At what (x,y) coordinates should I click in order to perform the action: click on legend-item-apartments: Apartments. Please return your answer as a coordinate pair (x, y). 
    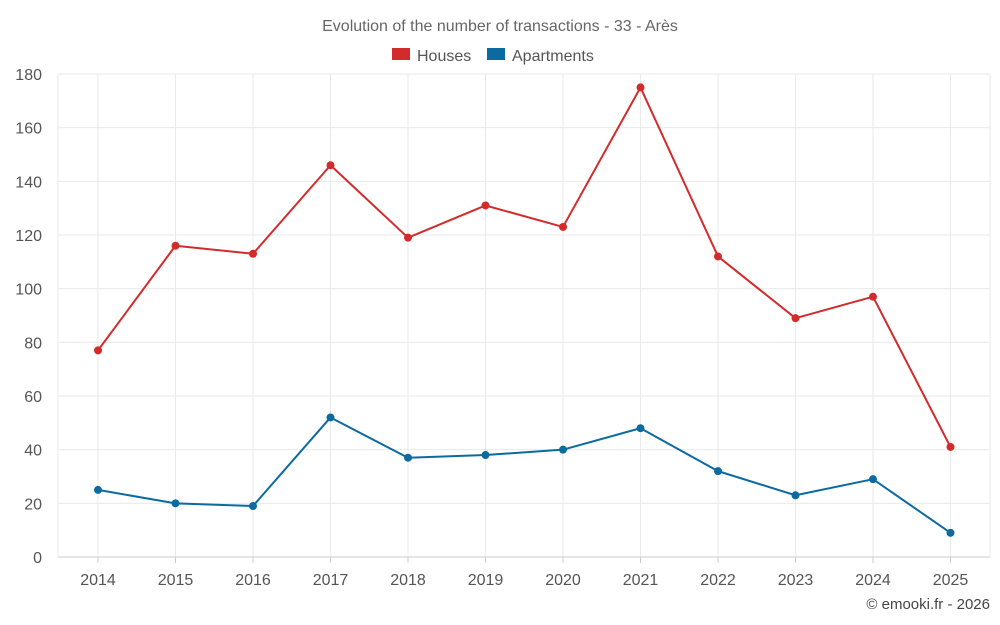
    Looking at the image, I should click on (540, 56).